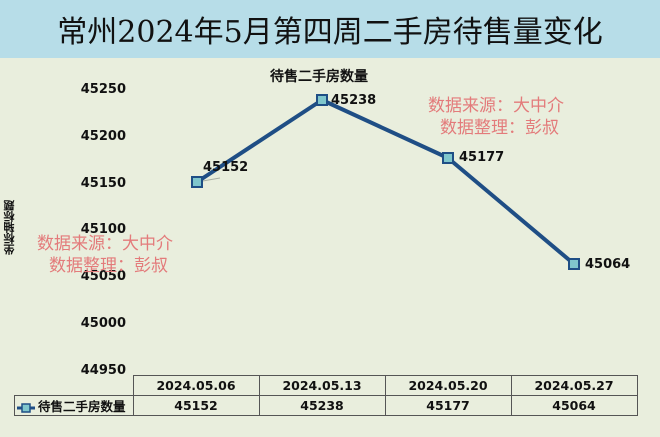 Image resolution: width=660 pixels, height=437 pixels. What do you see at coordinates (608, 264) in the screenshot?
I see `data-label: 45064` at bounding box center [608, 264].